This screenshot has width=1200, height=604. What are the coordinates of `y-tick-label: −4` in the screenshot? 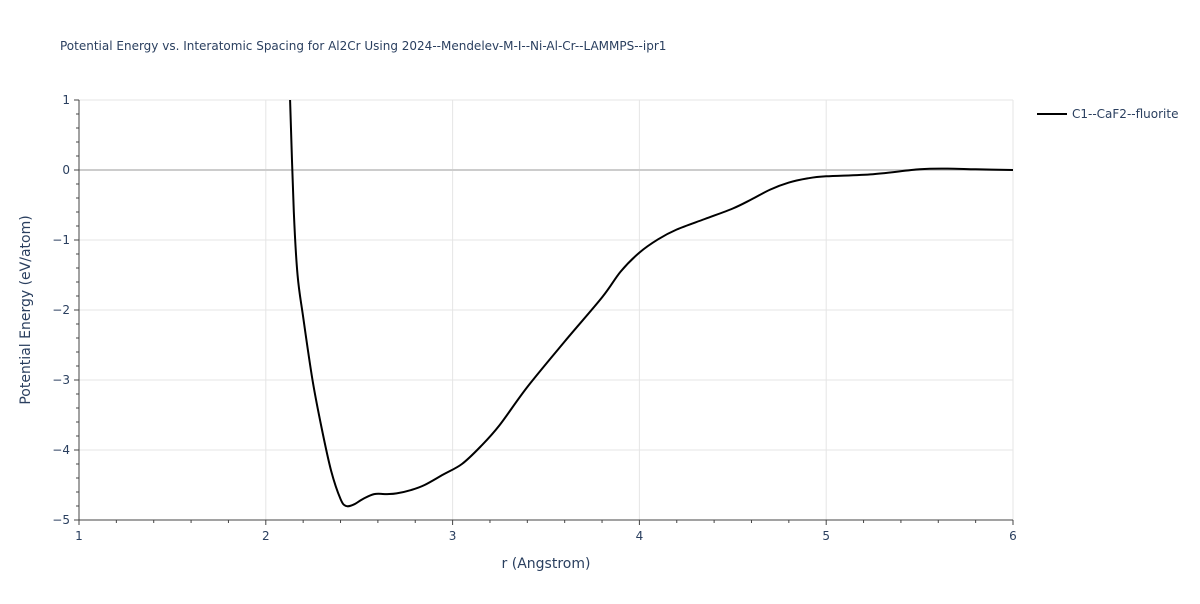 It's located at (61, 450).